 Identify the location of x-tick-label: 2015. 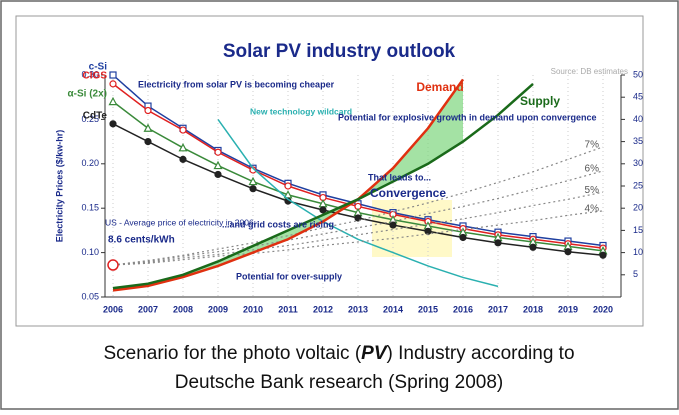
(428, 309).